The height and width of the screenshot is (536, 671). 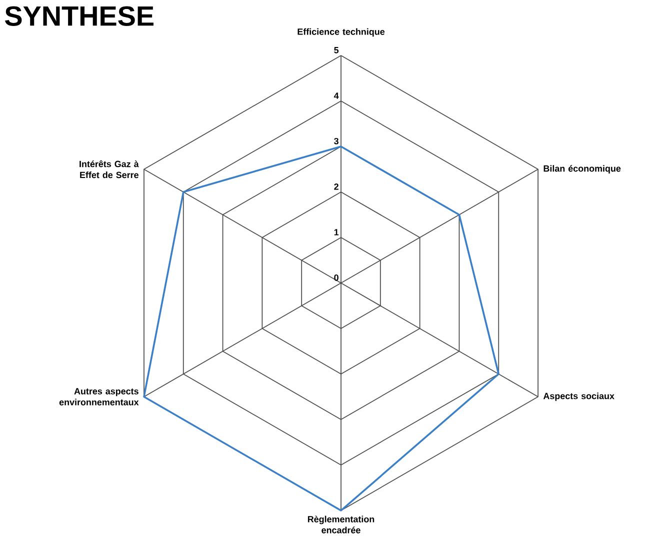 What do you see at coordinates (582, 169) in the screenshot?
I see `spoke-label: Bilan économique` at bounding box center [582, 169].